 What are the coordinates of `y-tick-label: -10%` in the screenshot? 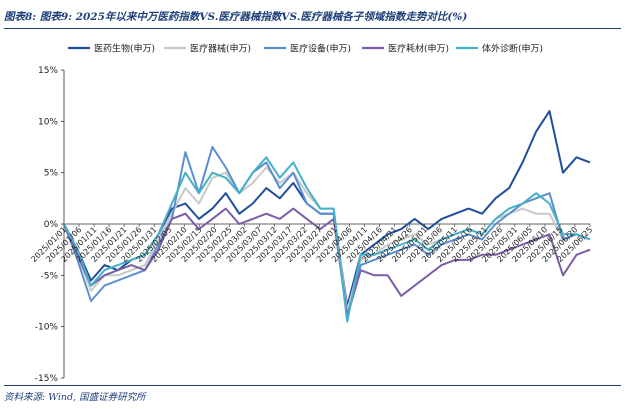 It's located at (47, 328).